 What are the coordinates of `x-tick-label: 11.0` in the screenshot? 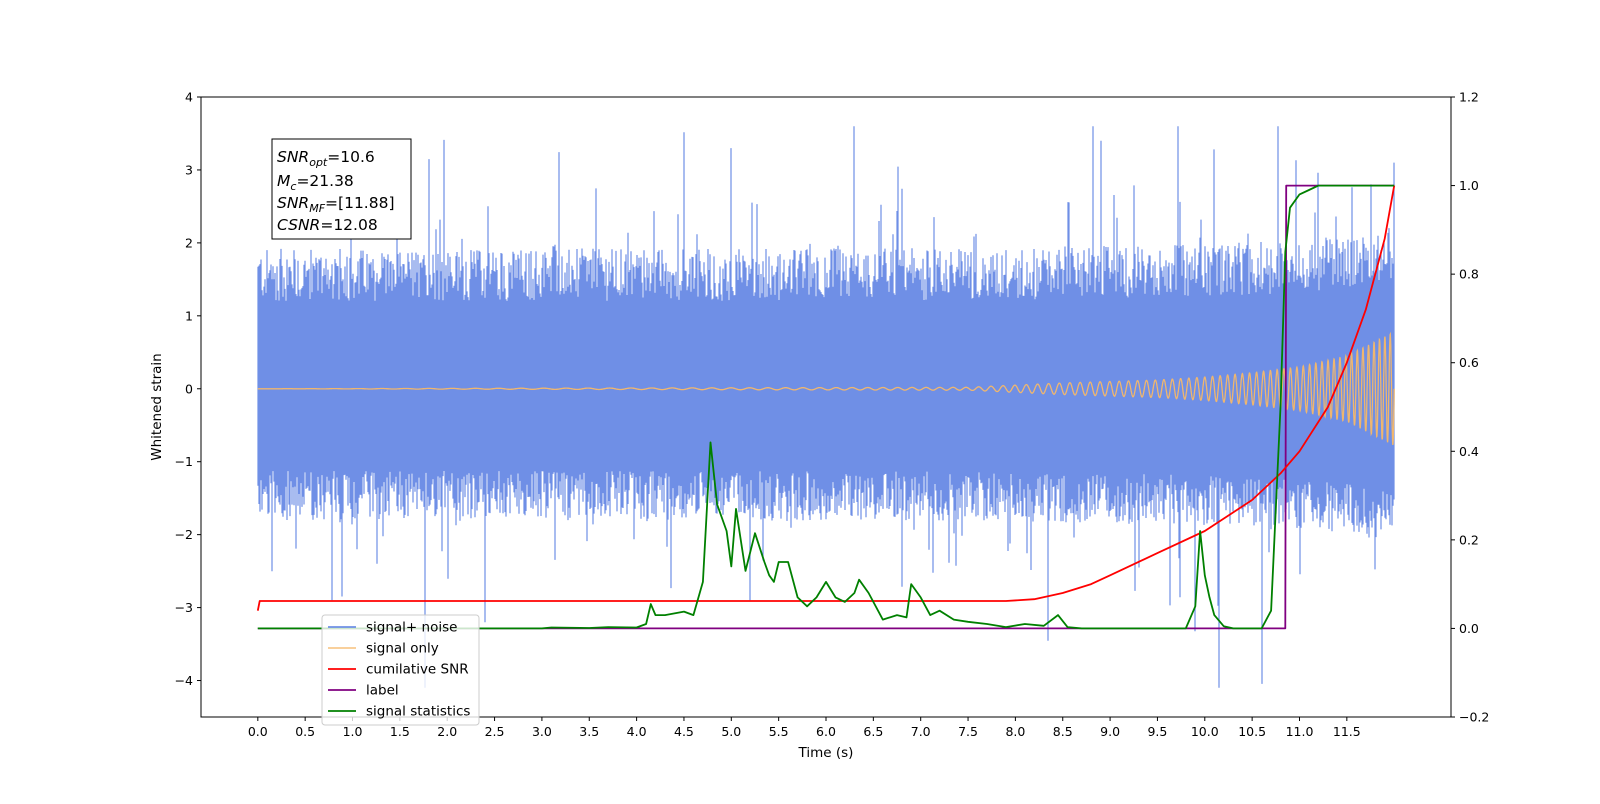 It's located at (1300, 731).